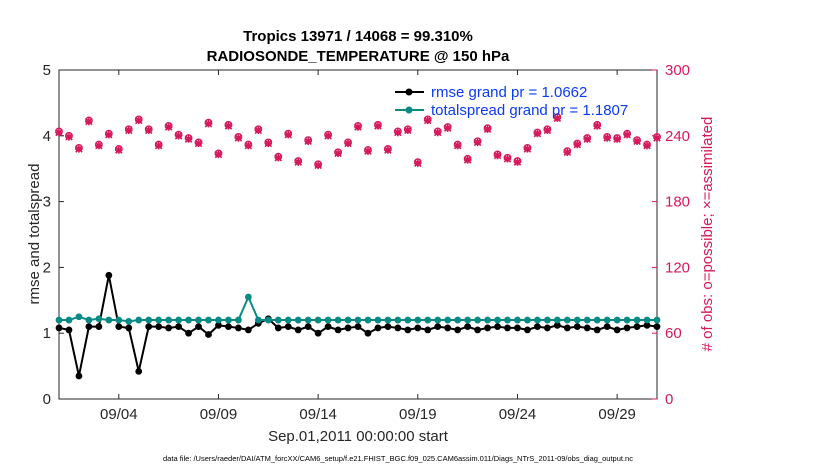 The width and height of the screenshot is (830, 470). What do you see at coordinates (358, 56) in the screenshot?
I see `chart-subtitle: RADIOSONDE_TEMPERATURE @ 150 hPa` at bounding box center [358, 56].